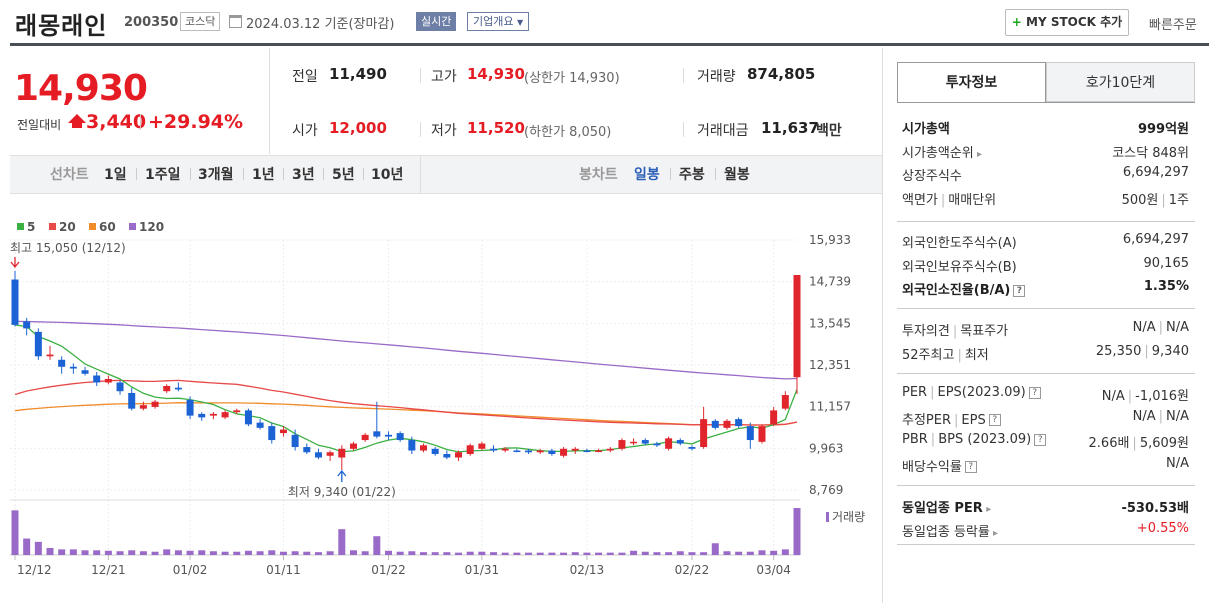  I want to click on invest-row-value: 2.66배 | 5,609원, so click(1139, 441).